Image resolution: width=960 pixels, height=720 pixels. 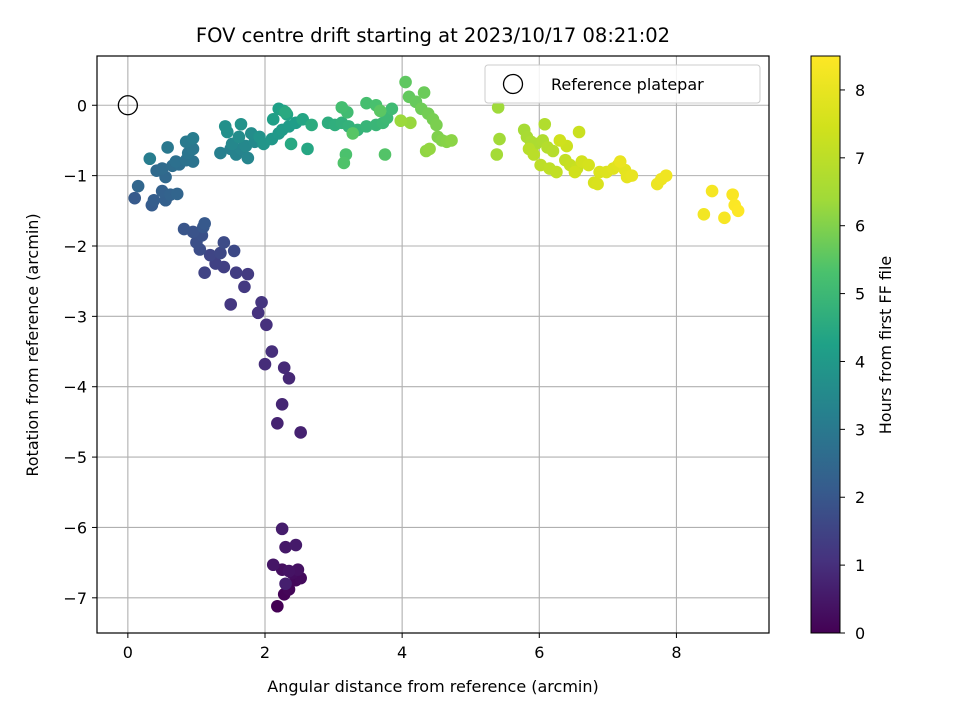 What do you see at coordinates (432, 686) in the screenshot?
I see `x-axis-title: Angular distance from reference (arcmin)` at bounding box center [432, 686].